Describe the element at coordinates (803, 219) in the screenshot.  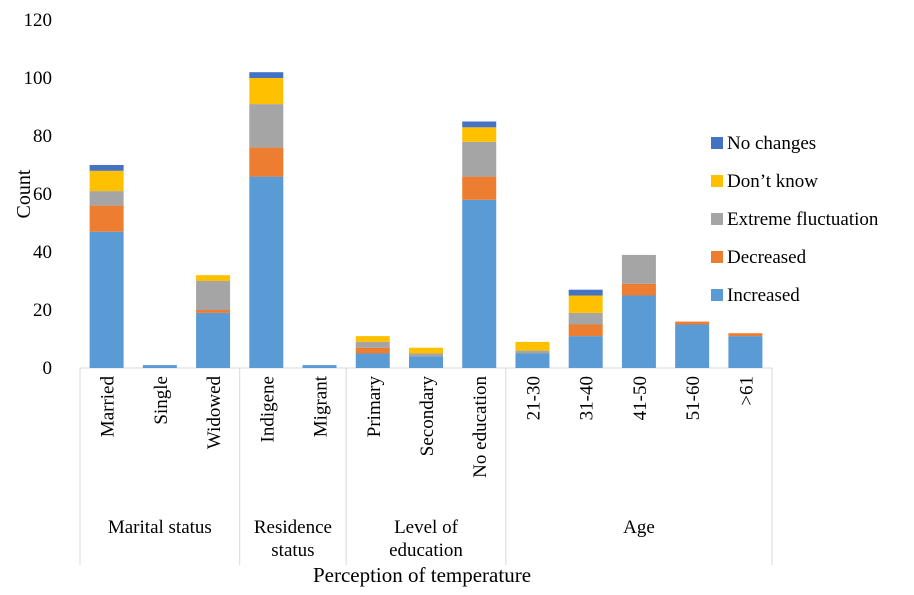
I see `legend-label: Extreme fluctuation` at that location.